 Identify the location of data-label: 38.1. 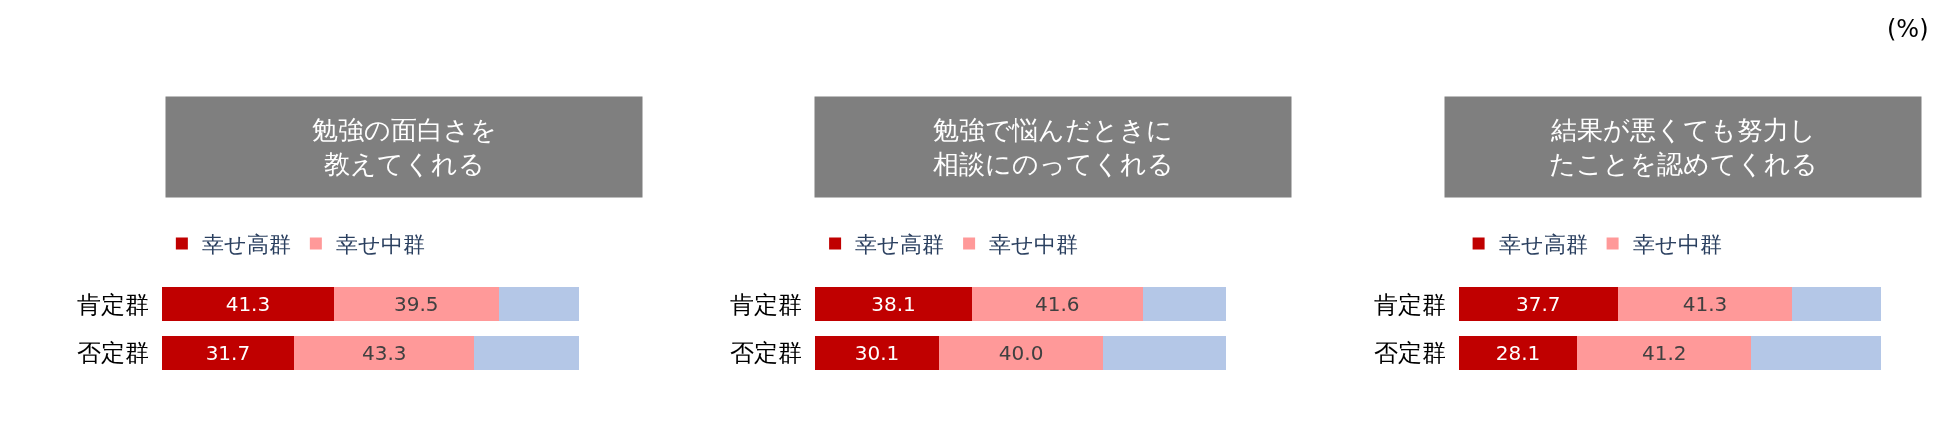
(893, 304).